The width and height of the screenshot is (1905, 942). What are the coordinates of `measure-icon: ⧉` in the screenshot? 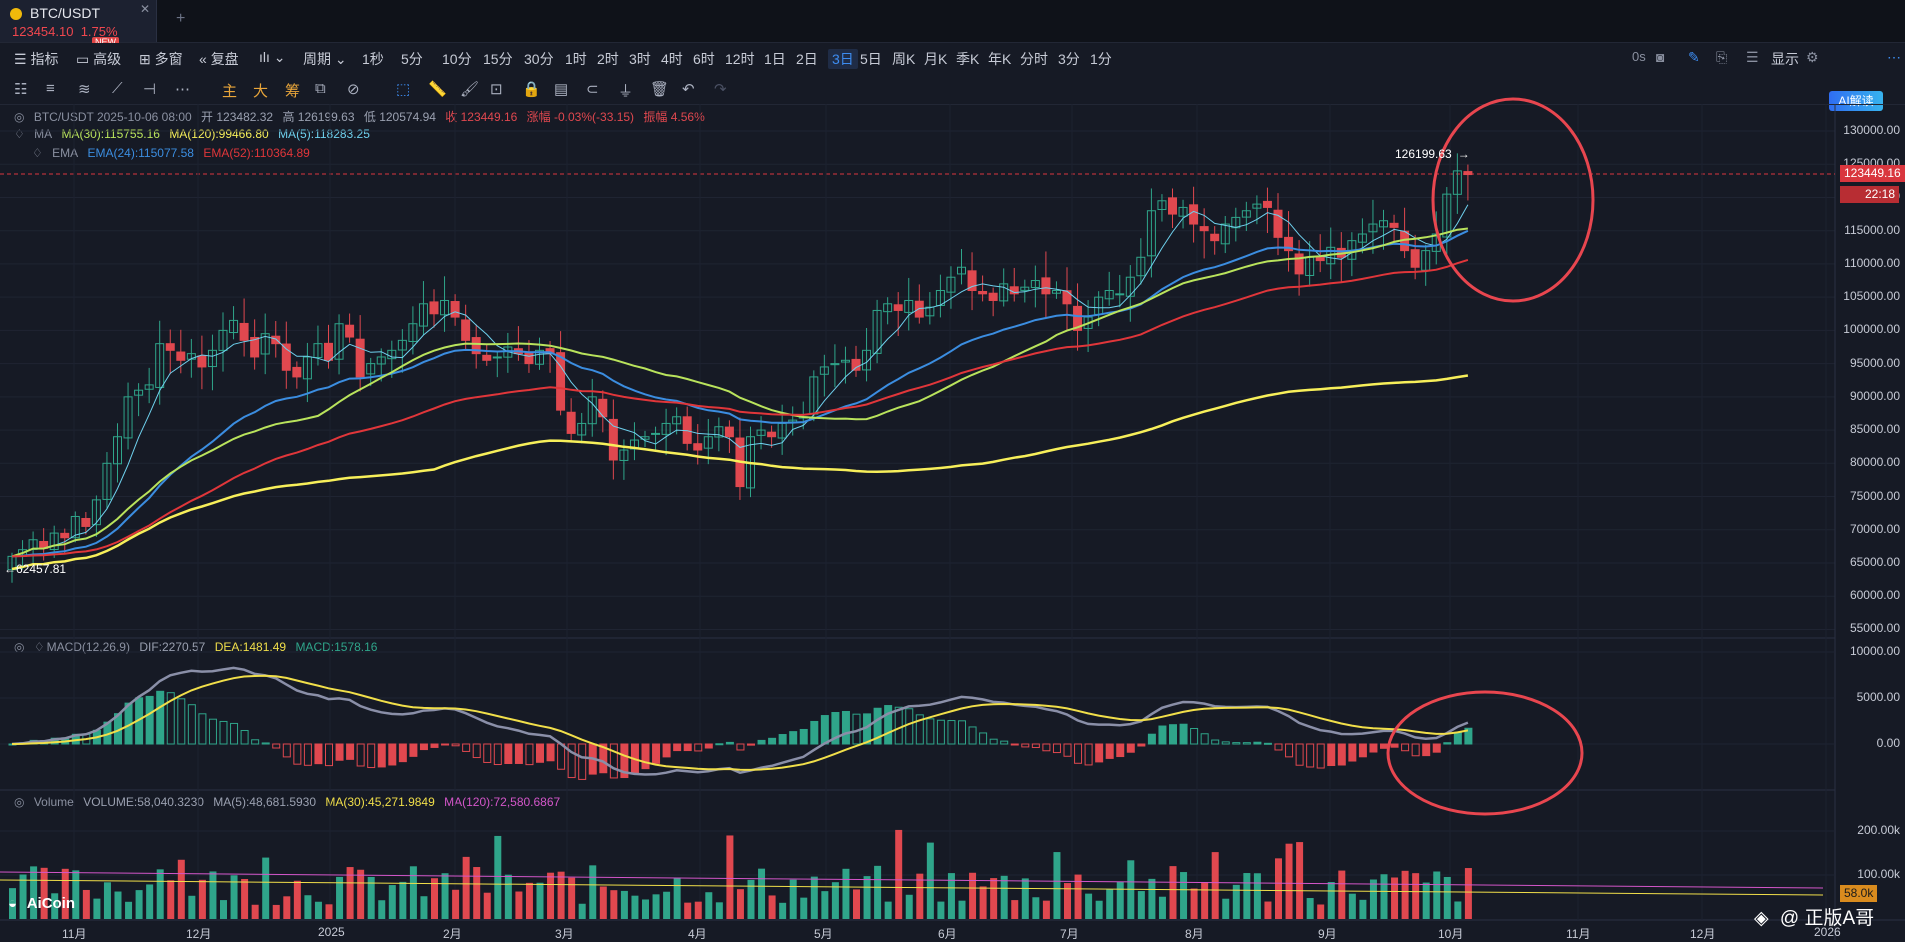 It's located at (320, 88).